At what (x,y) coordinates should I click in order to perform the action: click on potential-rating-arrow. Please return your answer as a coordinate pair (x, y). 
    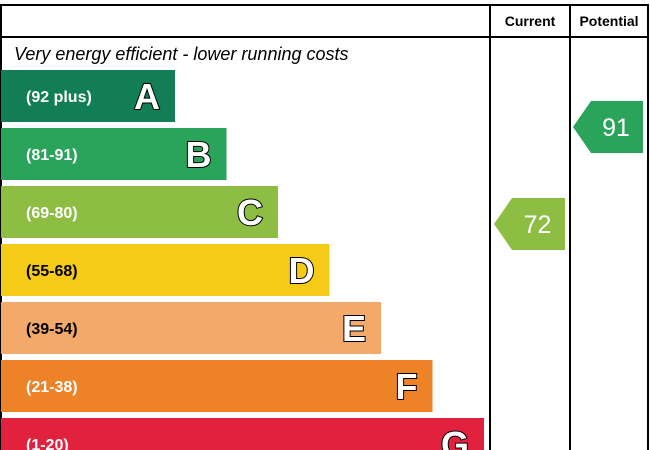
    Looking at the image, I should click on (608, 127).